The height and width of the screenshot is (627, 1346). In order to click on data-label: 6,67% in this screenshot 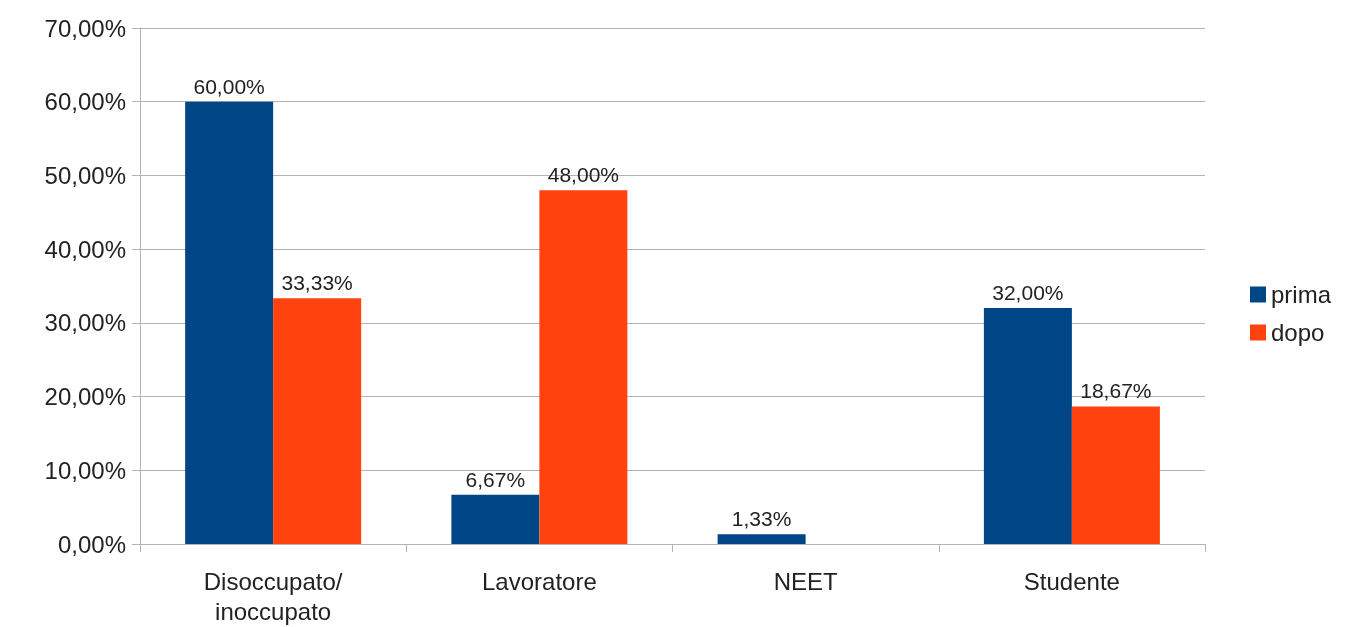, I will do `click(495, 479)`.